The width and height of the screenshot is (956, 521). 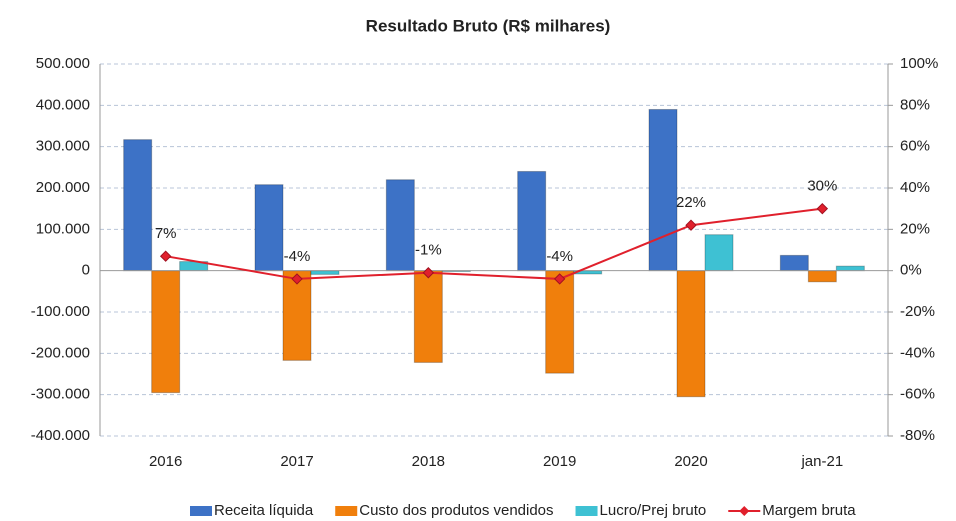 I want to click on y2-tick-label: 0%, so click(x=911, y=270).